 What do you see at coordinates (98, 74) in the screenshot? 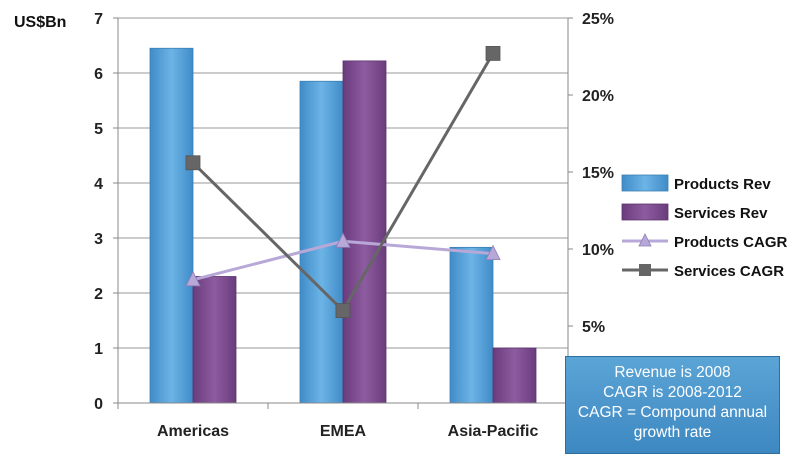
I see `y-tick-label: 6` at bounding box center [98, 74].